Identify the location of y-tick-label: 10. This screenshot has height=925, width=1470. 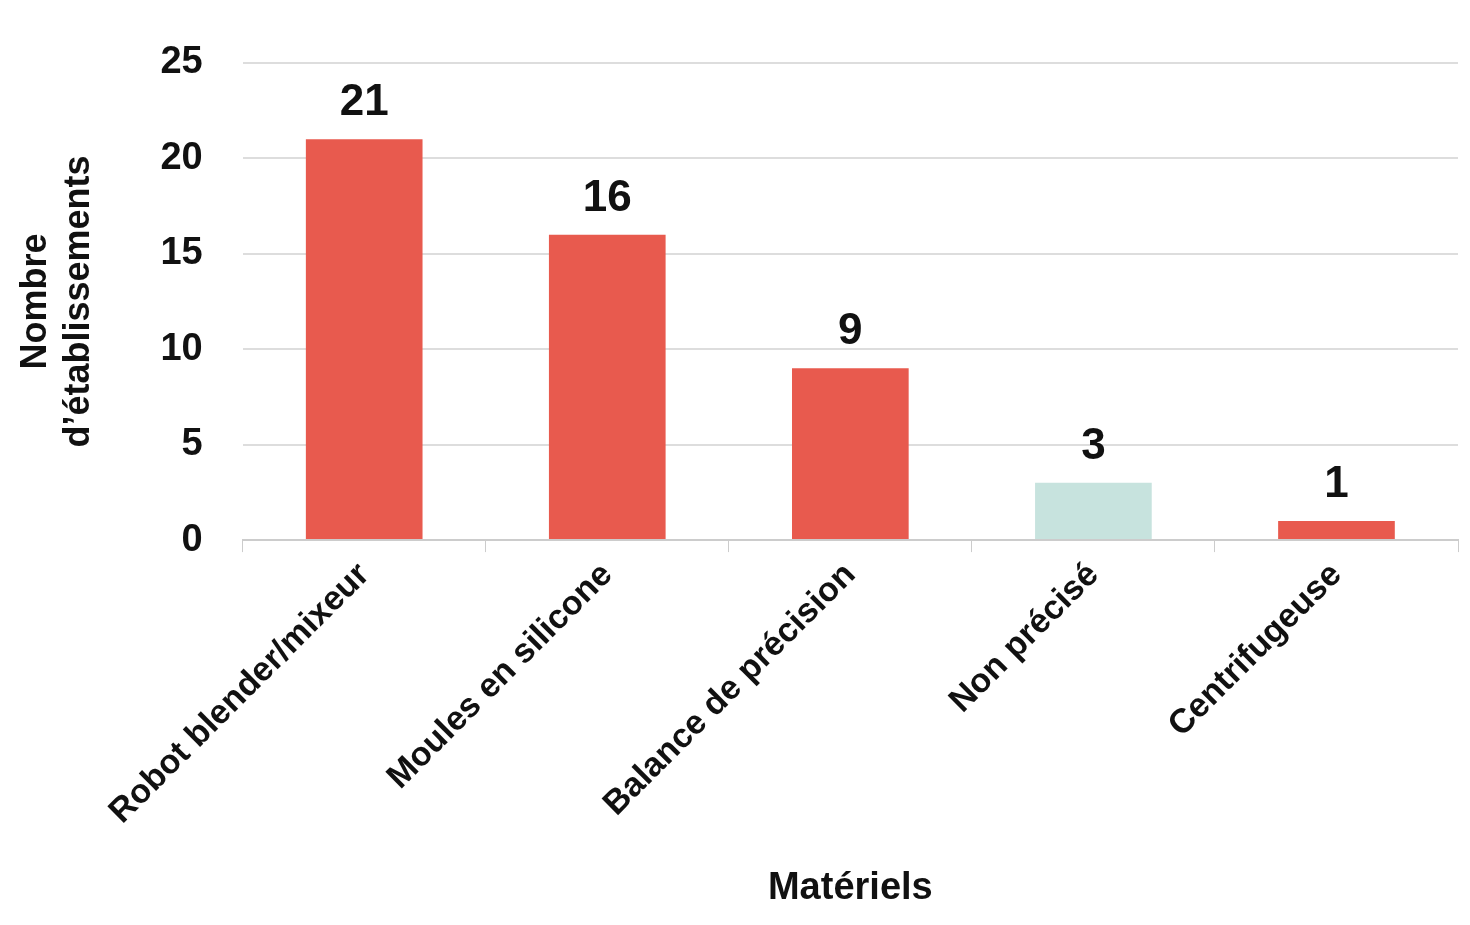
(181, 346).